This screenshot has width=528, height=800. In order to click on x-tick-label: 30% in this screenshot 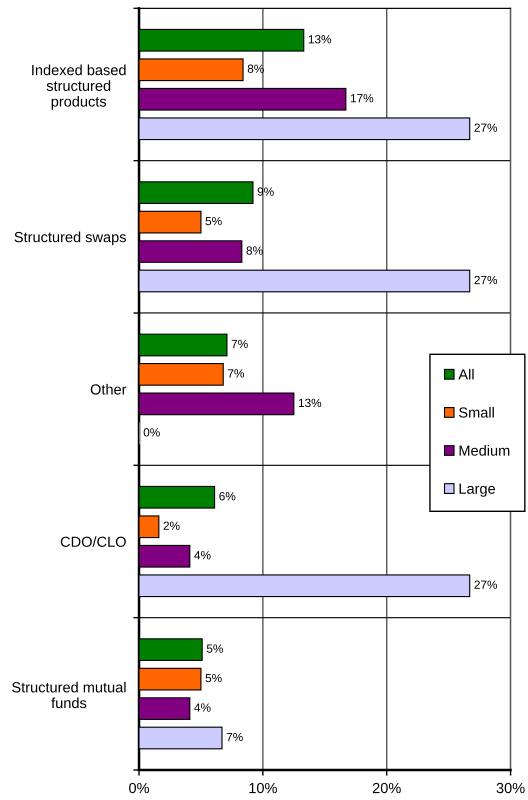, I will do `click(510, 788)`.